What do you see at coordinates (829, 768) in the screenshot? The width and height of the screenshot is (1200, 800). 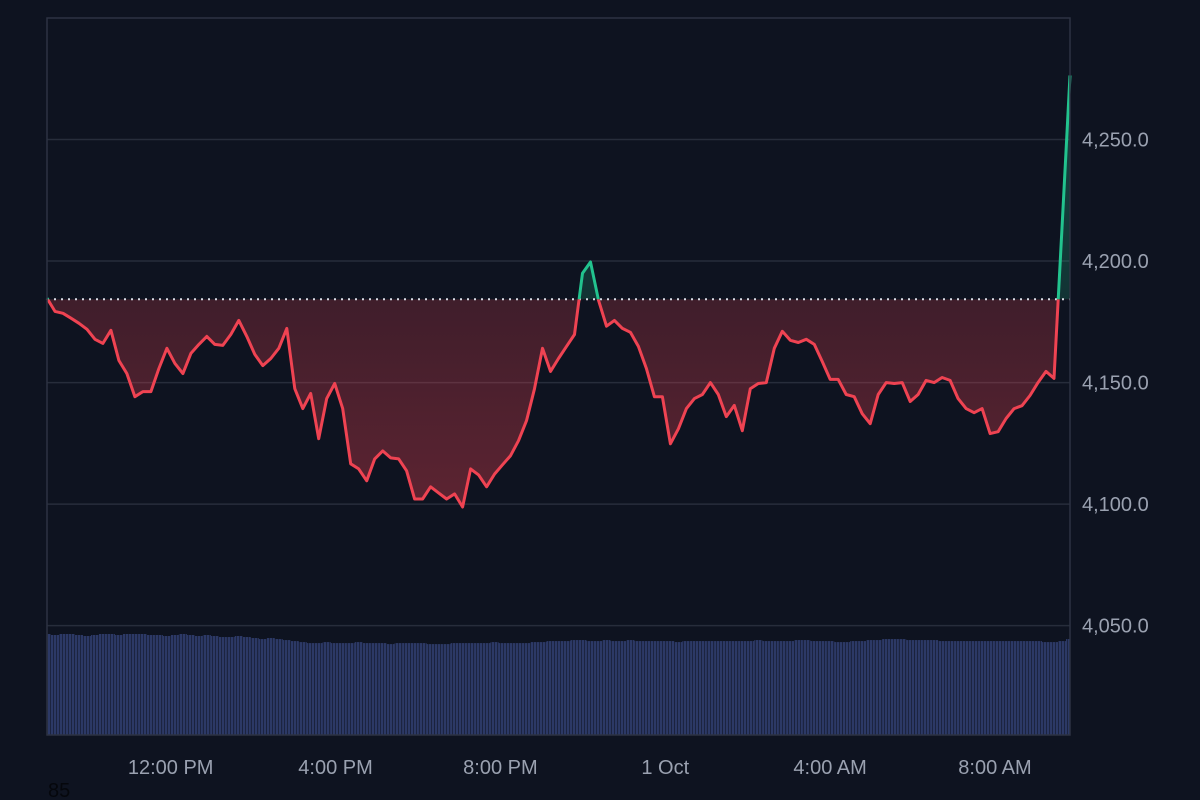 I see `x-tick-label: 4:00 AM` at bounding box center [829, 768].